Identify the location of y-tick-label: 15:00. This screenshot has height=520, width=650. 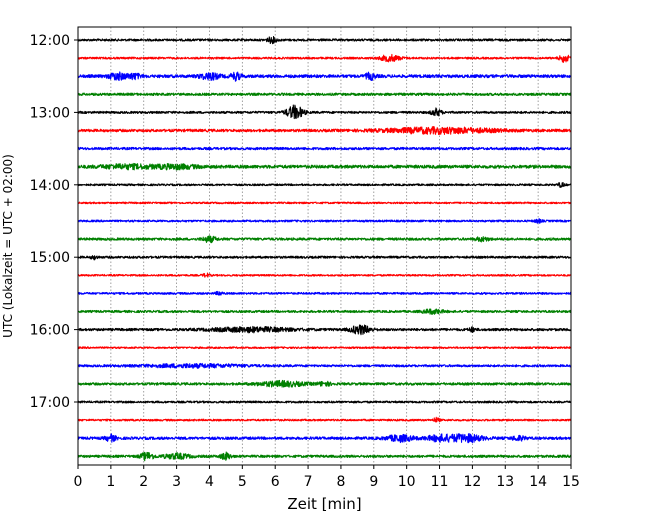
(50, 258).